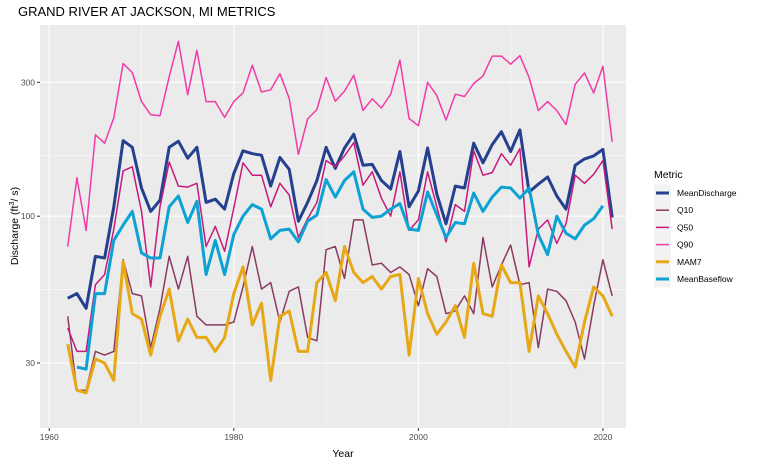 This screenshot has width=757, height=464. Describe the element at coordinates (147, 11) in the screenshot. I see `chart-title: GRAND RIVER AT JACKSON, MI METRICS` at that location.